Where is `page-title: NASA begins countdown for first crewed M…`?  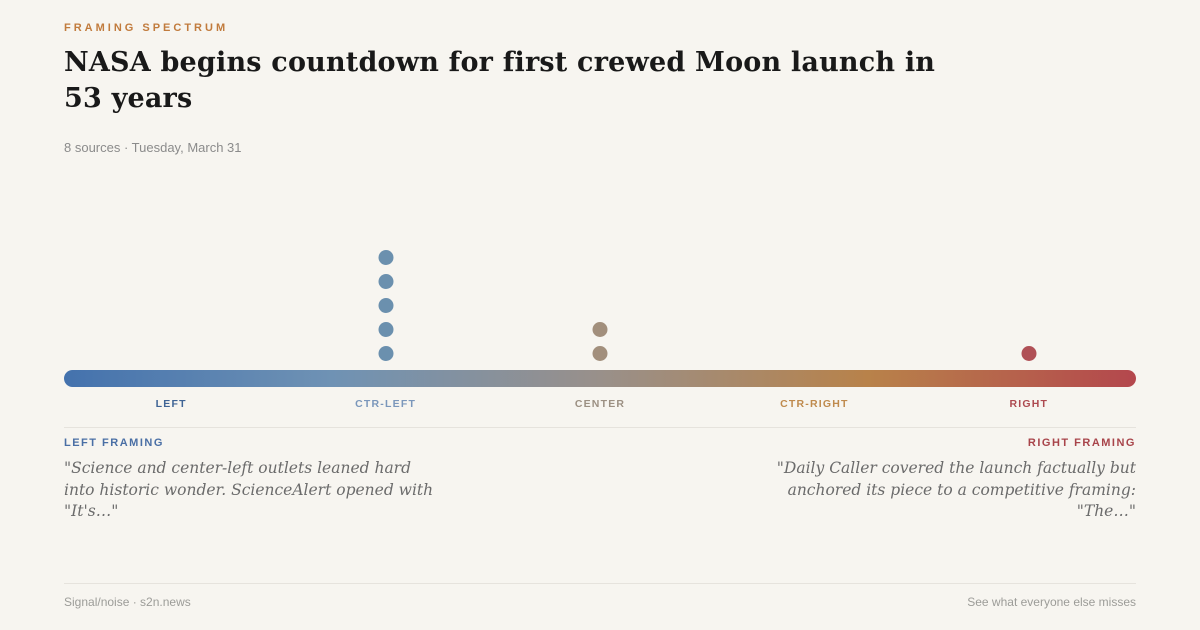
page-title: NASA begins countdown for first crewed M… is located at coordinates (500, 80).